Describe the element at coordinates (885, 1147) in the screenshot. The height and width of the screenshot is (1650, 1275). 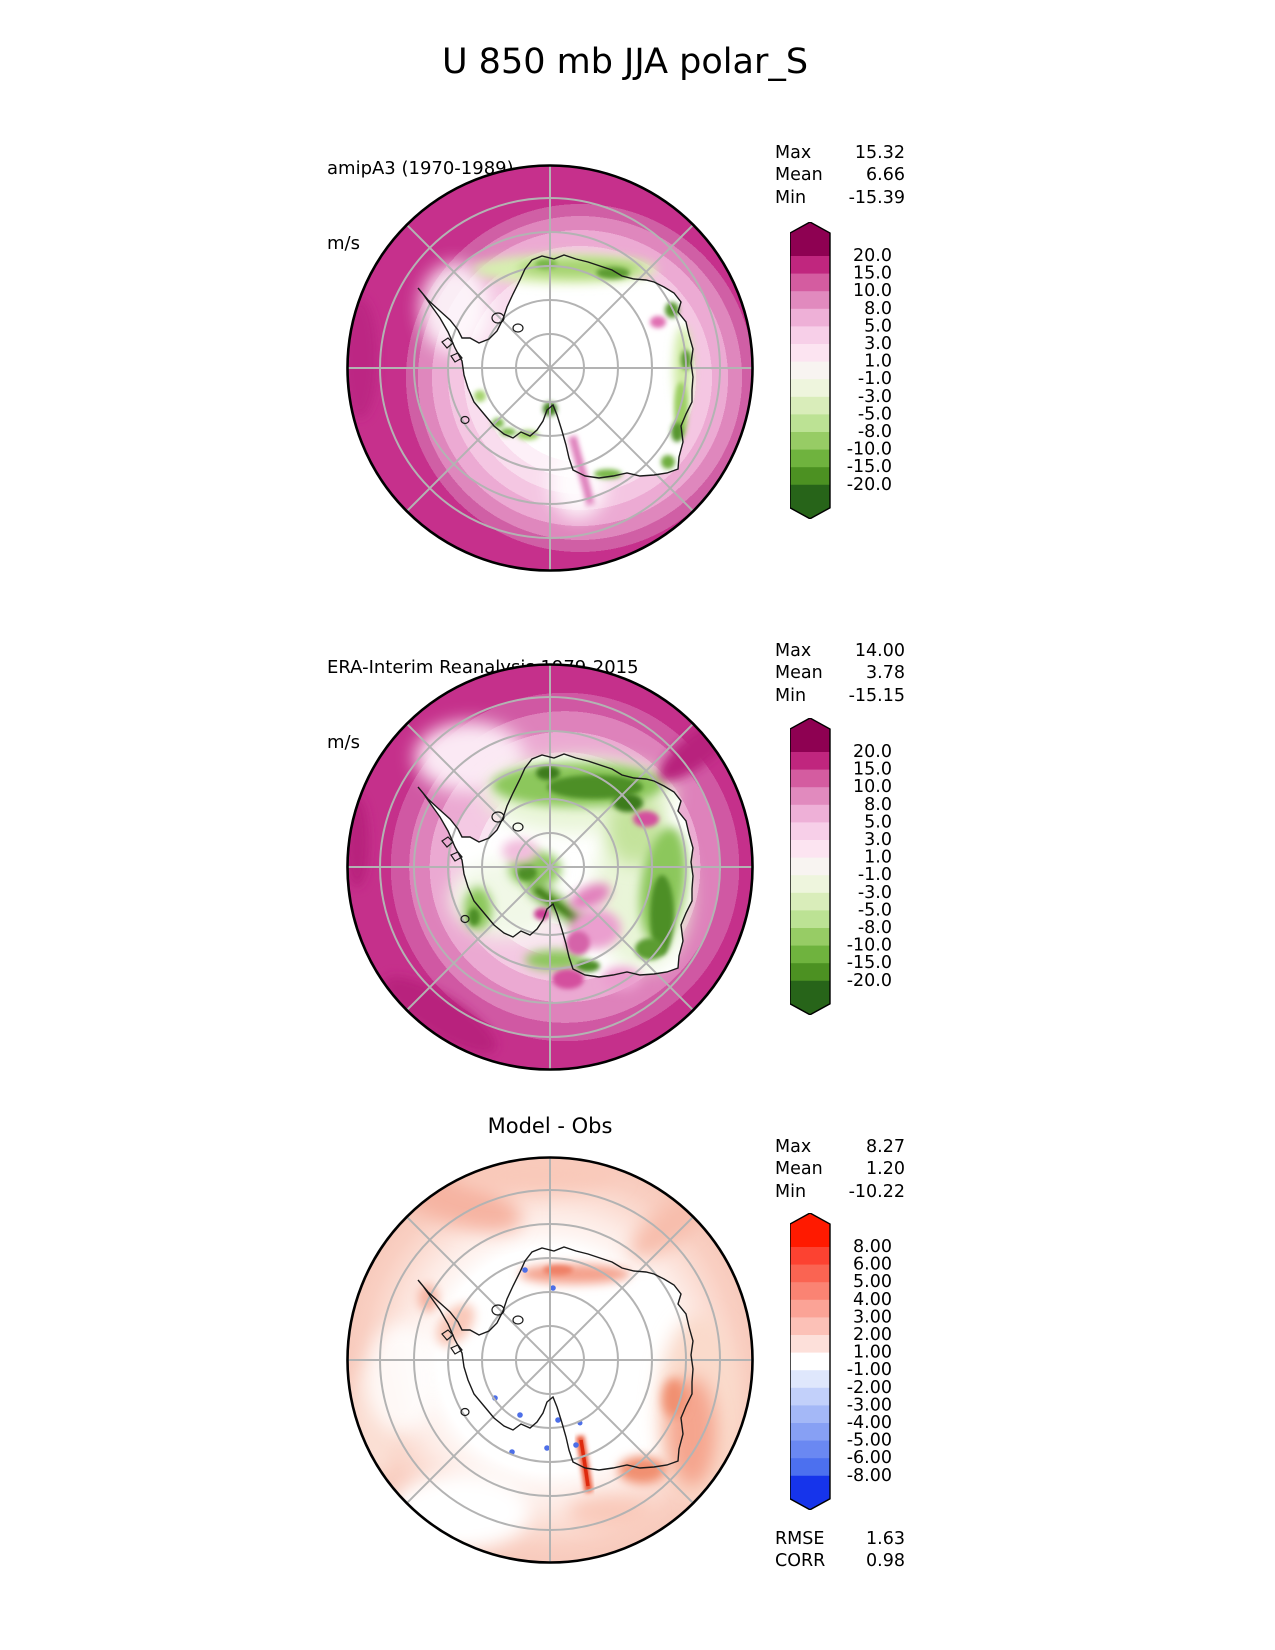
I see `stat-value: 8.27` at that location.